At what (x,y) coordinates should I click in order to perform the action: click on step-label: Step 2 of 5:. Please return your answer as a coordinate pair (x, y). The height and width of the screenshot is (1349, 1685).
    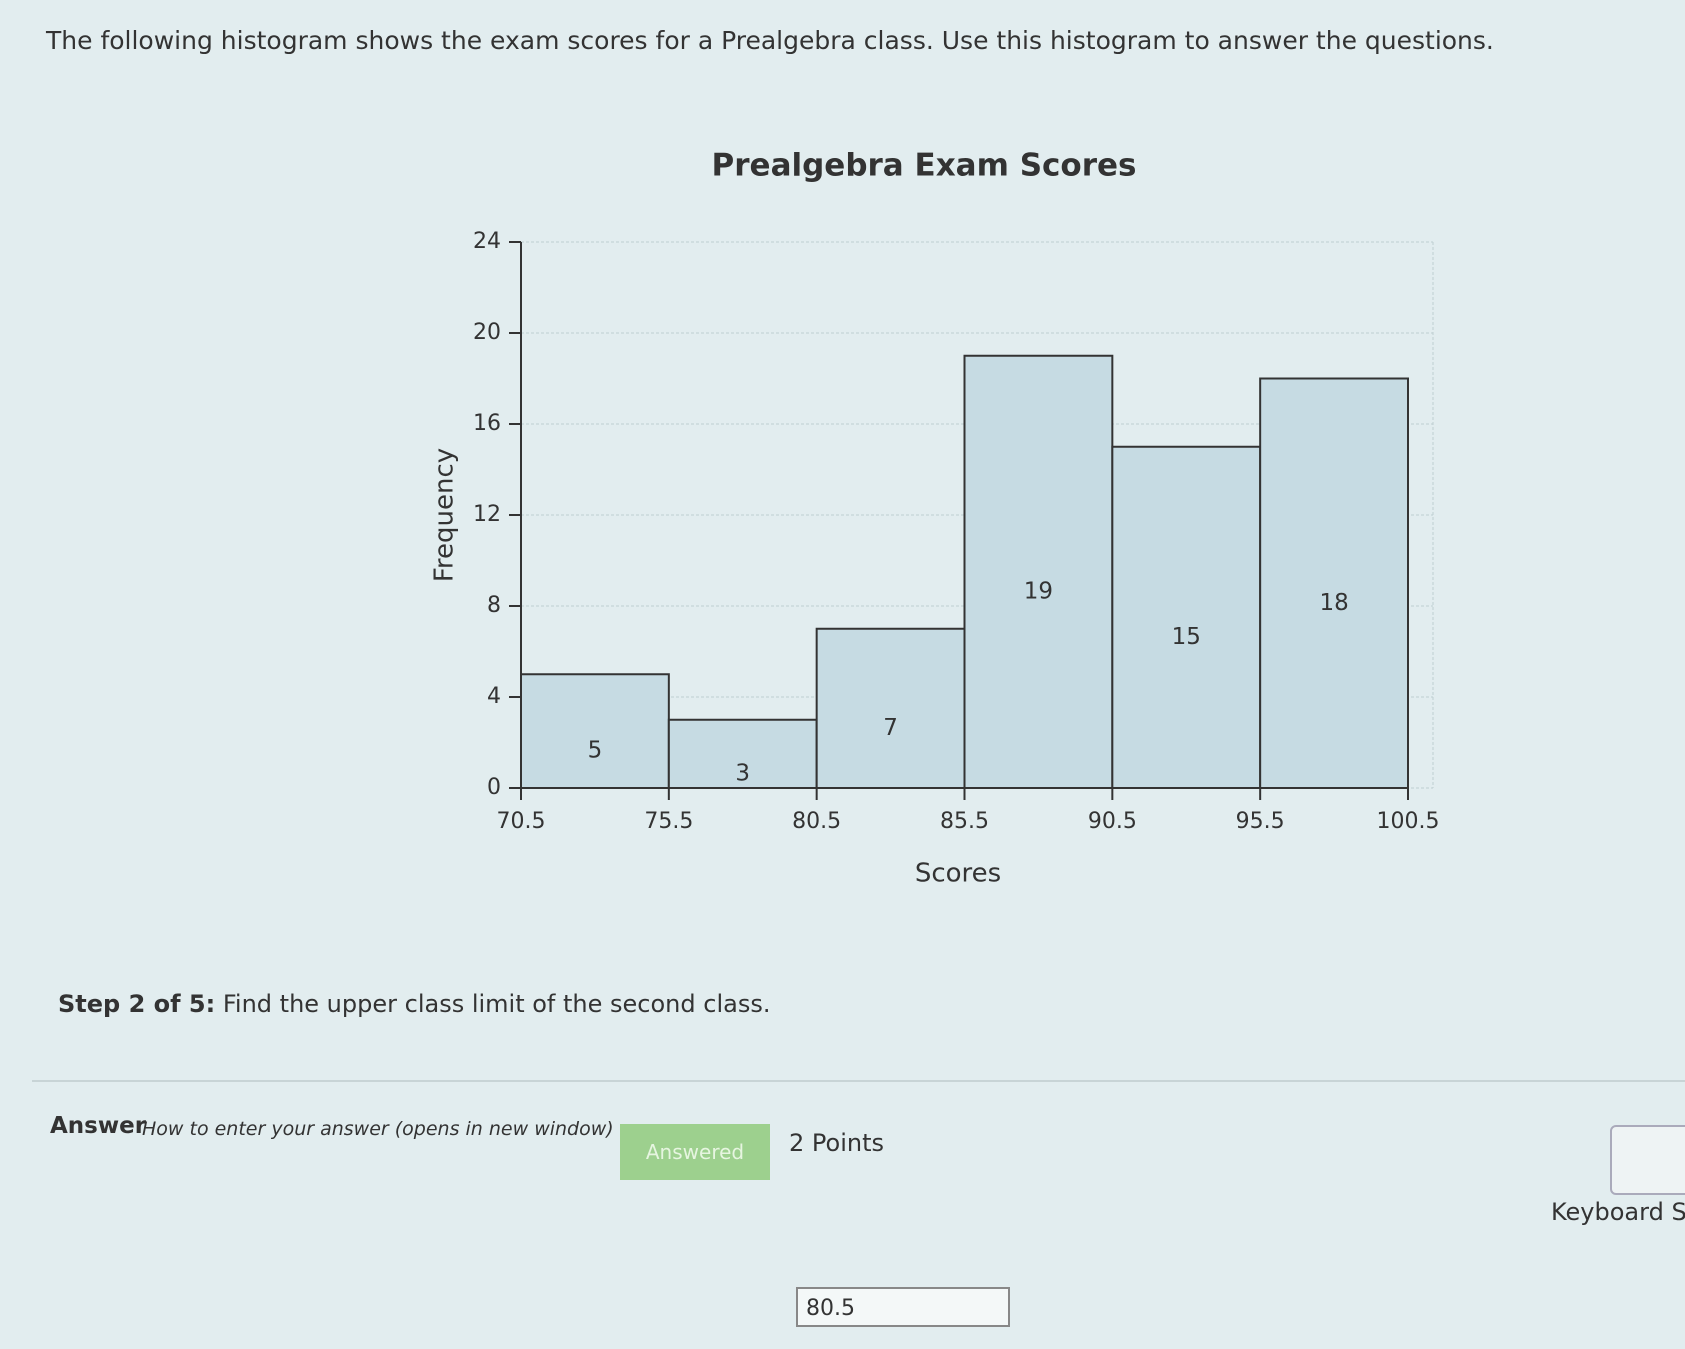
    Looking at the image, I should click on (137, 1004).